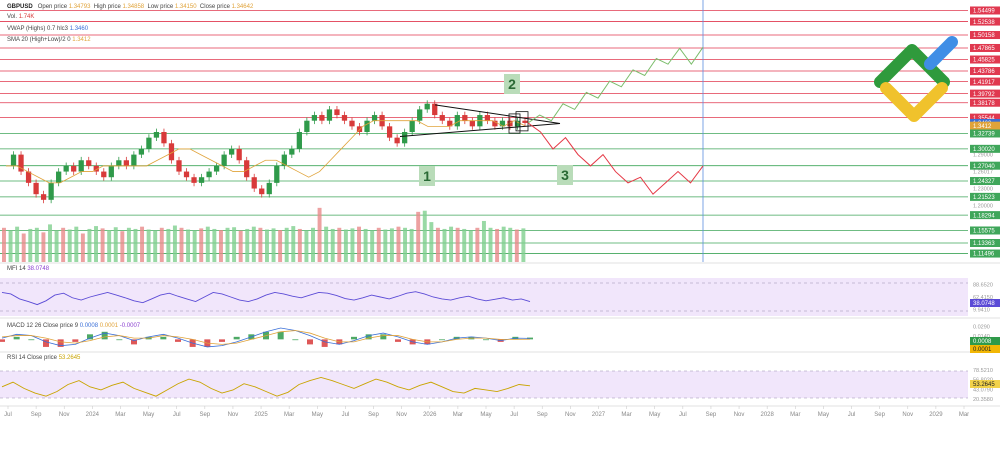  What do you see at coordinates (984, 244) in the screenshot?
I see `price-level-label: 1.13363` at bounding box center [984, 244].